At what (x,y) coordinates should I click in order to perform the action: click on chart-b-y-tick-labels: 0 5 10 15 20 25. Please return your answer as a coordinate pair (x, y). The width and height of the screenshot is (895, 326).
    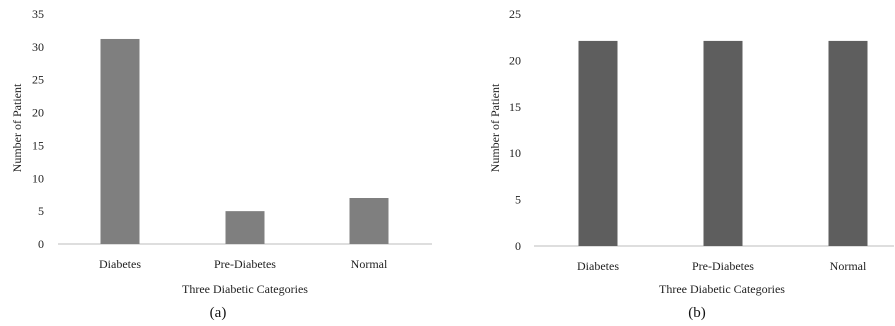
    Looking at the image, I should click on (515, 130).